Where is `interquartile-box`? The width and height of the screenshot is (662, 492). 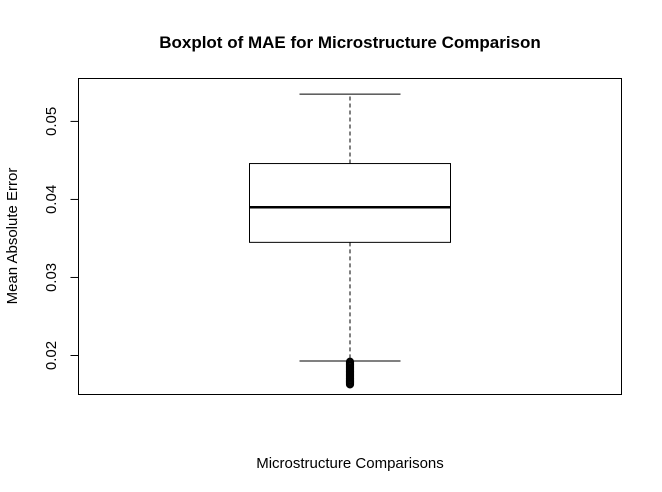 interquartile-box is located at coordinates (350, 203).